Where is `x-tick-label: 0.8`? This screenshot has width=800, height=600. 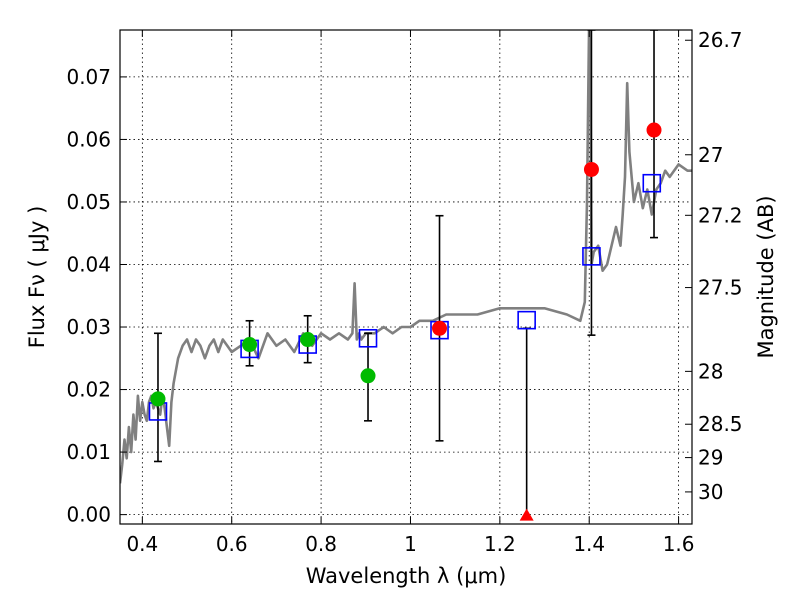
x-tick-label: 0.8 is located at coordinates (321, 544).